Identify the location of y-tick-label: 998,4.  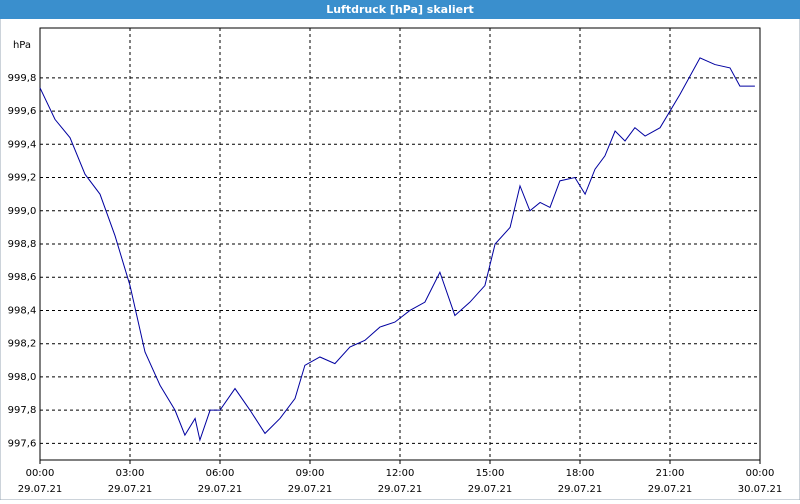
(22, 310).